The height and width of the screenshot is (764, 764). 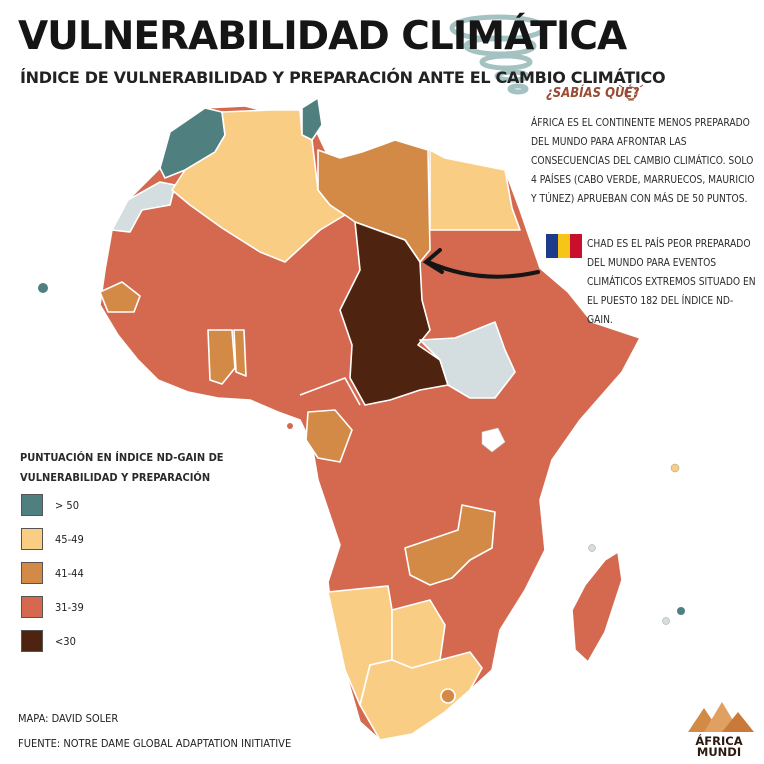 I want to click on country-madagascar, so click(x=597, y=607).